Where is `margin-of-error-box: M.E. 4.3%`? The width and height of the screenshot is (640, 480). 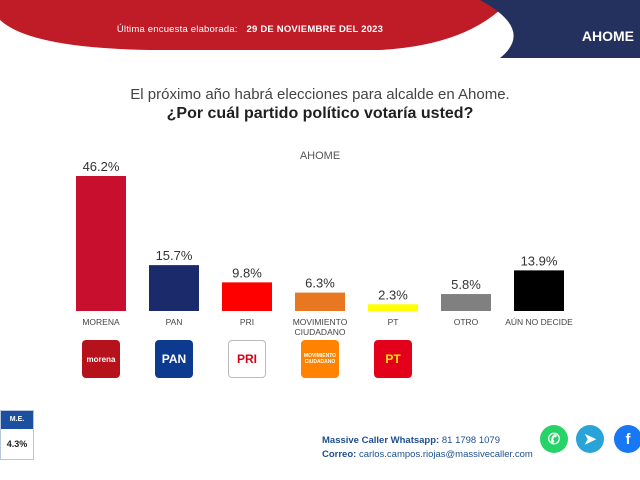 margin-of-error-box: M.E. 4.3% is located at coordinates (17, 435).